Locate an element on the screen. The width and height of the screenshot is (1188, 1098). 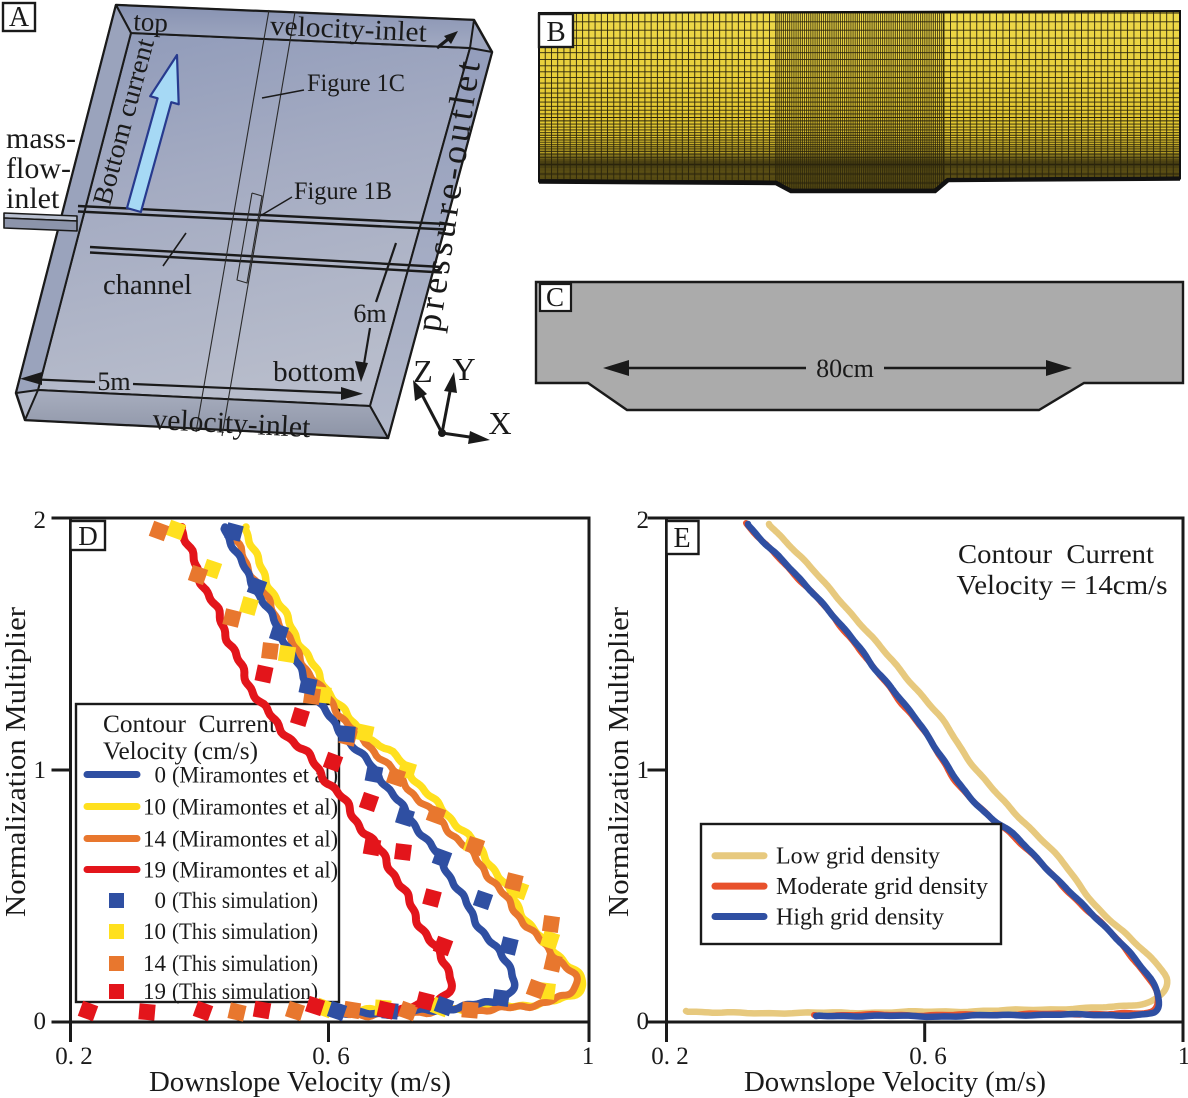
svg-text: B is located at coordinates (555, 32).